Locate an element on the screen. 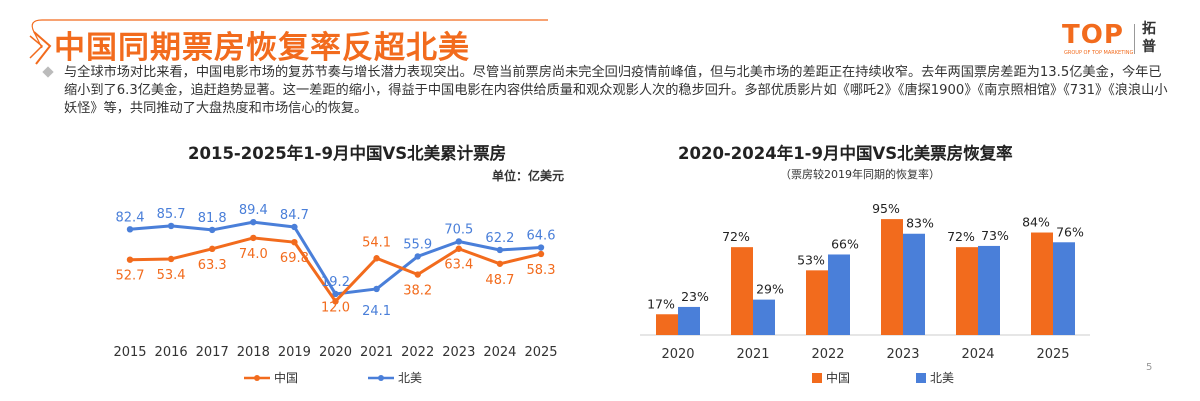  china-data-label: 74.0 is located at coordinates (253, 254).